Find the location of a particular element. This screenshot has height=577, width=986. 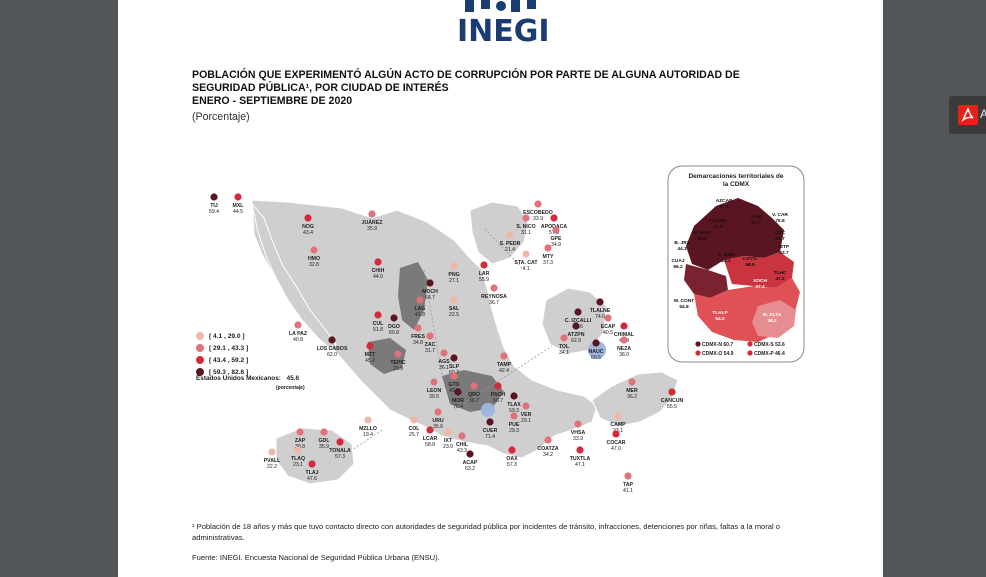

city-name-label: C. IZCALLI is located at coordinates (578, 321).